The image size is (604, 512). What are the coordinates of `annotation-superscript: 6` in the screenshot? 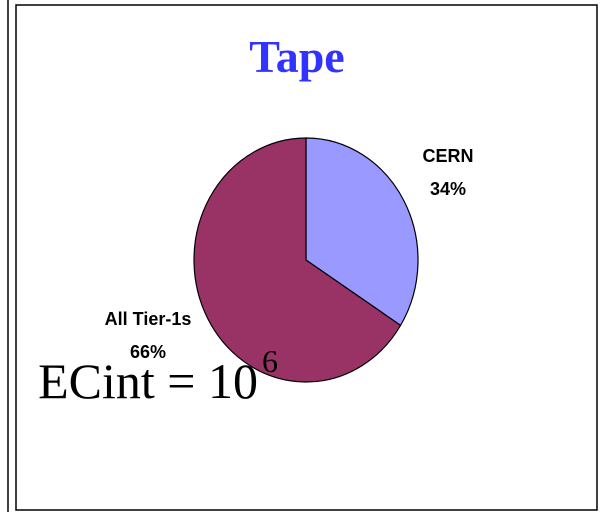 It's located at (270, 361).